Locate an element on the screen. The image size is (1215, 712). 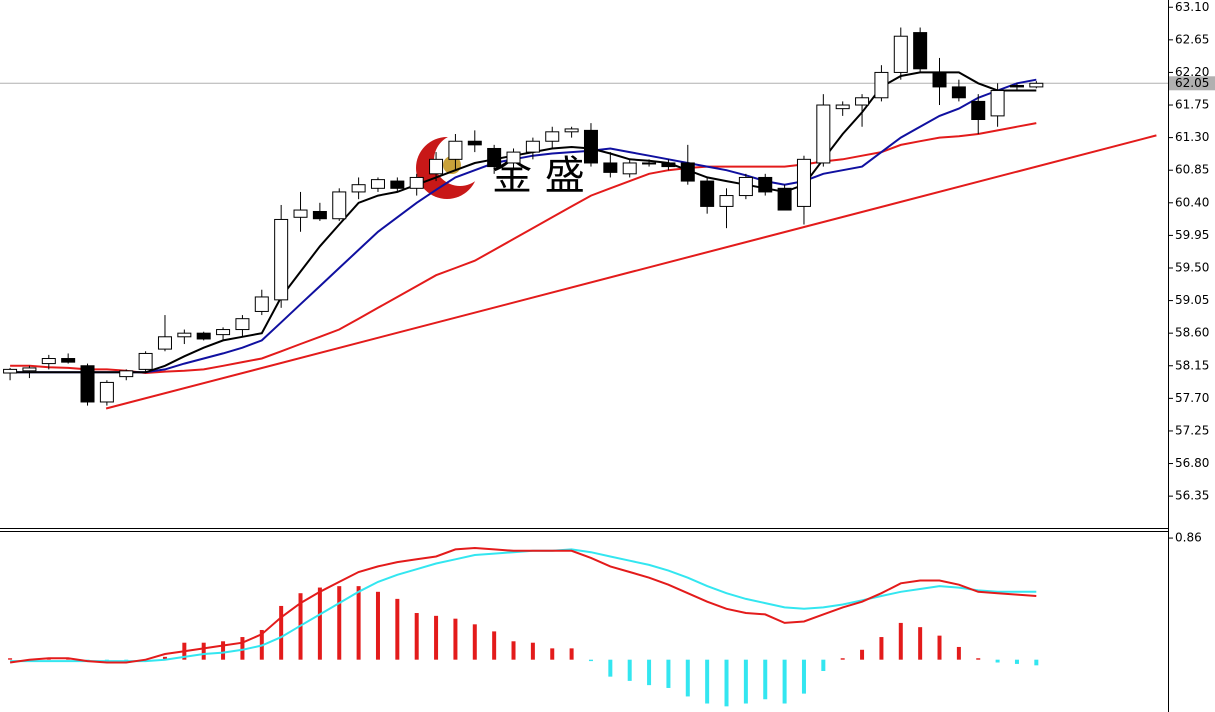
y-tick-label: 61.75 is located at coordinates (1192, 105).